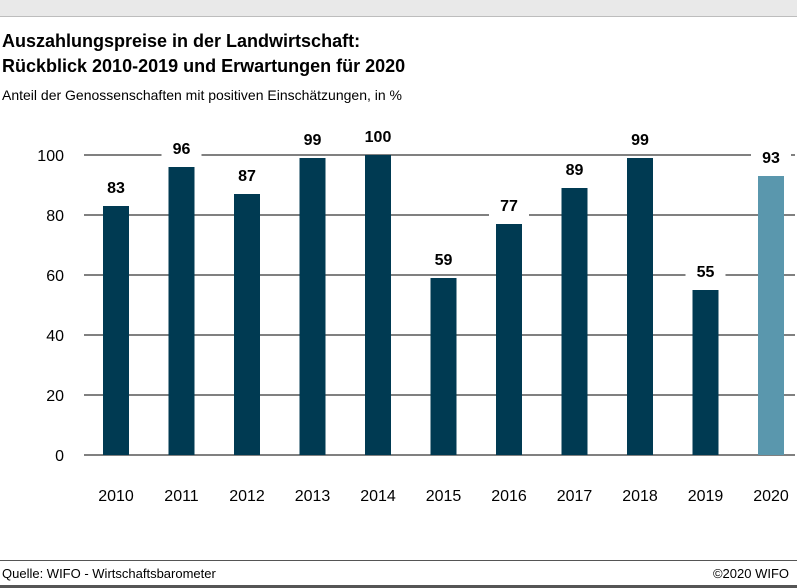 This screenshot has height=588, width=797. What do you see at coordinates (398, 586) in the screenshot?
I see `footer-bottom-rule` at bounding box center [398, 586].